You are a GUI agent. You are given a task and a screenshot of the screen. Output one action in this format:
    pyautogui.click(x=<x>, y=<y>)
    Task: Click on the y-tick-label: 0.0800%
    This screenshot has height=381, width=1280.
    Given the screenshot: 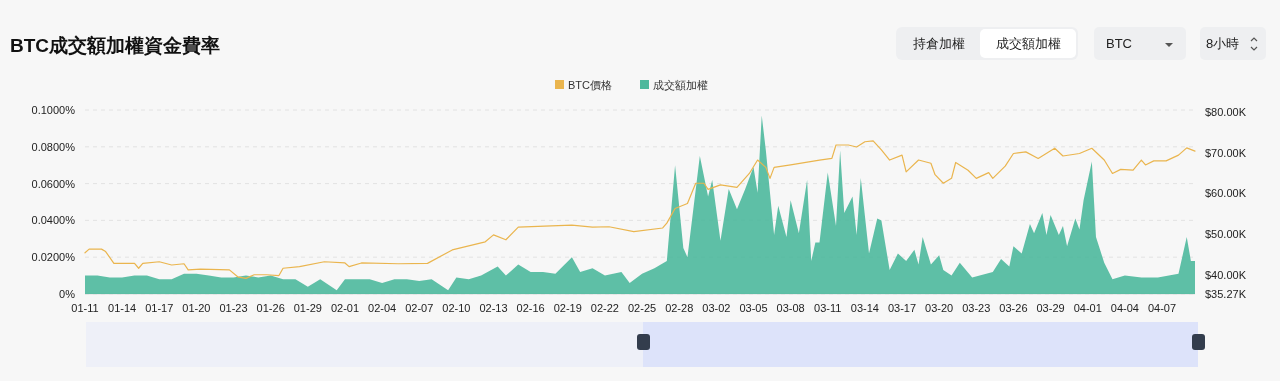 What is the action you would take?
    pyautogui.click(x=53, y=146)
    